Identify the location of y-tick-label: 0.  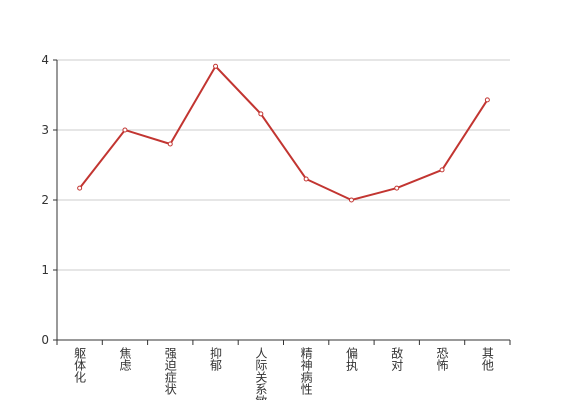
(45, 340).